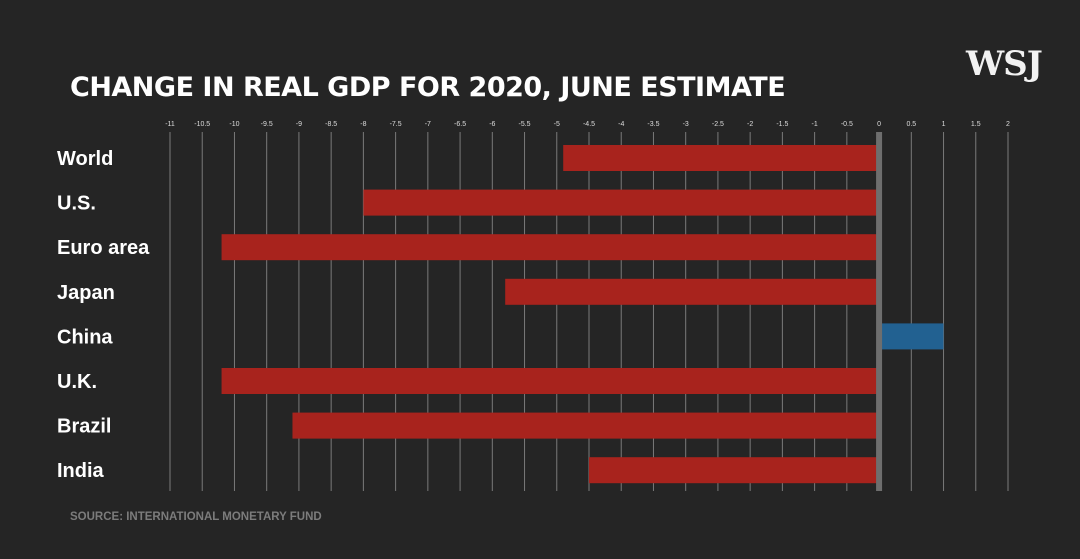 This screenshot has width=1080, height=559. What do you see at coordinates (460, 124) in the screenshot?
I see `x-tick-label: -6.5` at bounding box center [460, 124].